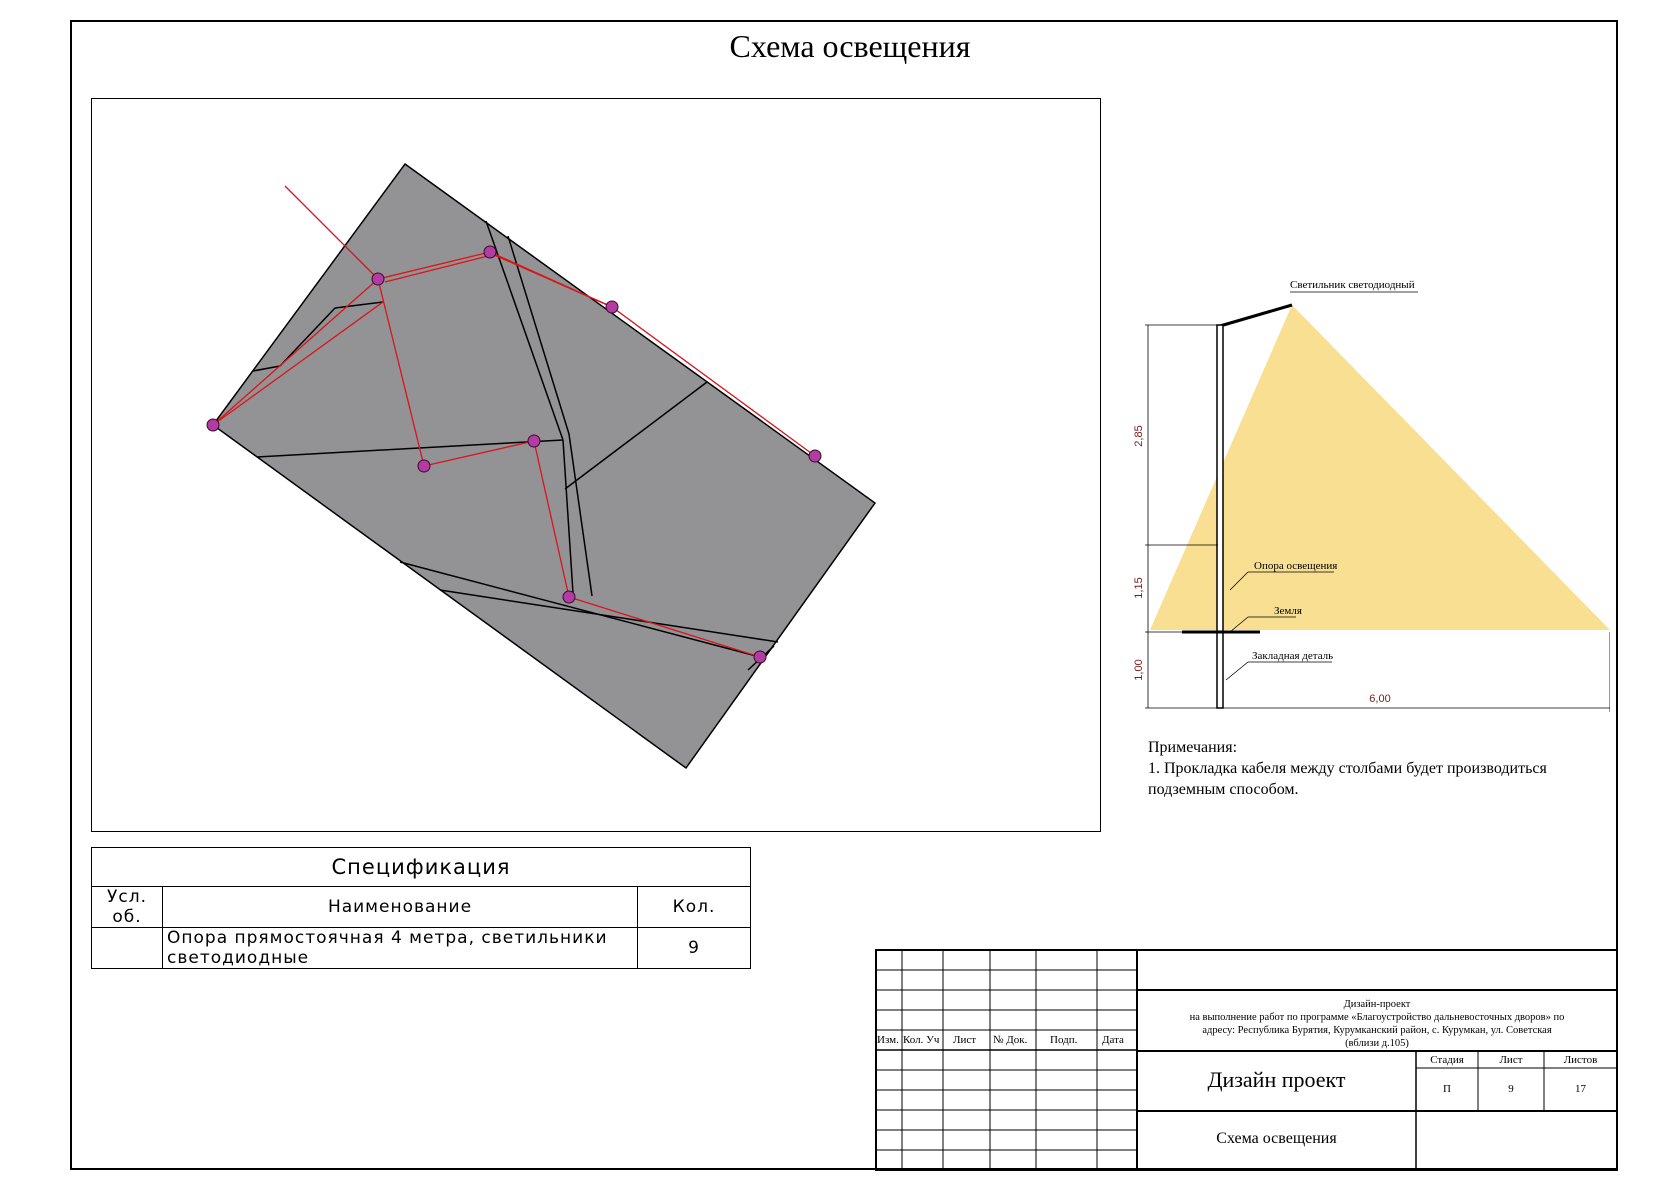 The height and width of the screenshot is (1187, 1680). I want to click on pole-label: Опора освещения, so click(1295, 566).